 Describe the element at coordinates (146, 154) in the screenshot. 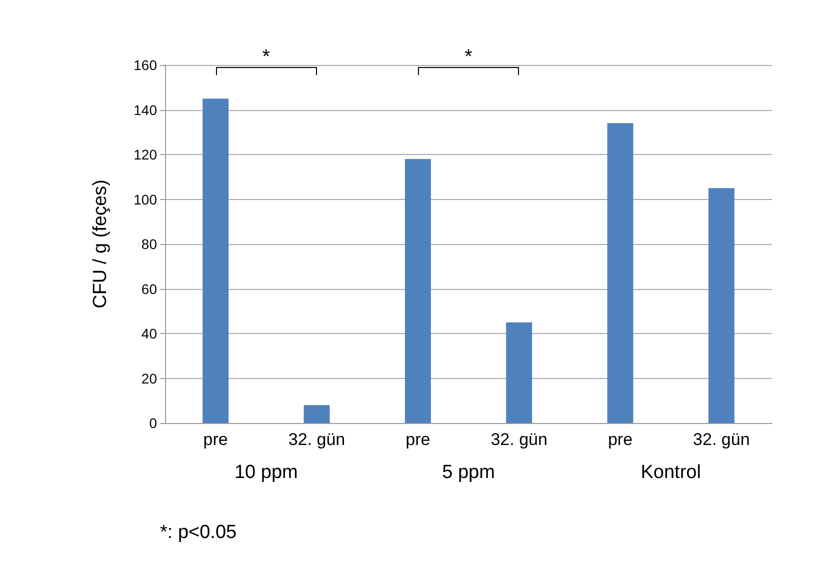

I see `y-tick-label: 120` at that location.